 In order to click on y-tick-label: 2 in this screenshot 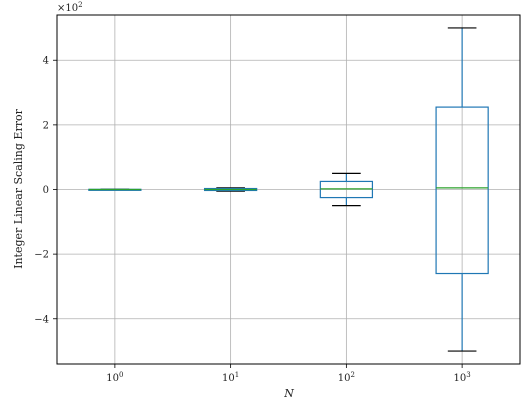, I will do `click(46, 125)`.